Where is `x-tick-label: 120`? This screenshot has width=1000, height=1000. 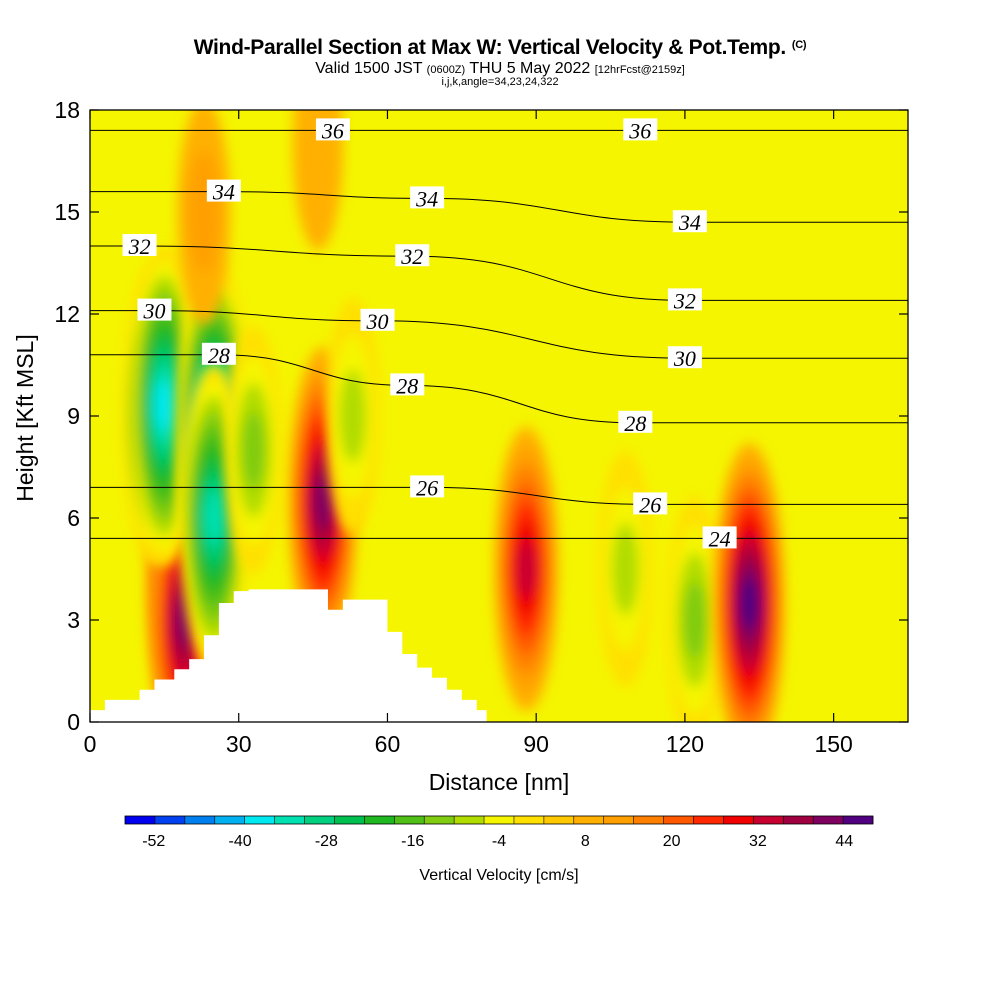
x-tick-label: 120 is located at coordinates (685, 744).